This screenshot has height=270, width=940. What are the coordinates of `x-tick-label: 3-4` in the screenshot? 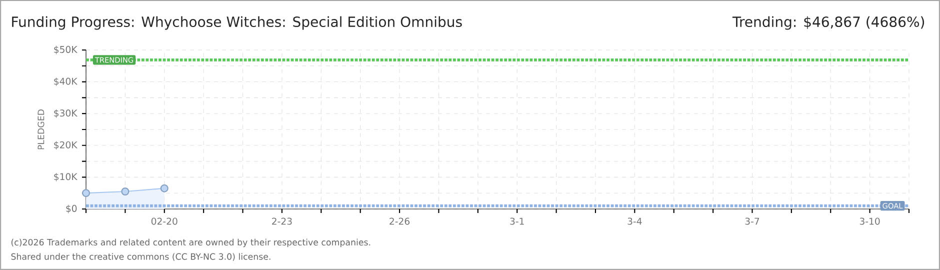 It's located at (635, 221).